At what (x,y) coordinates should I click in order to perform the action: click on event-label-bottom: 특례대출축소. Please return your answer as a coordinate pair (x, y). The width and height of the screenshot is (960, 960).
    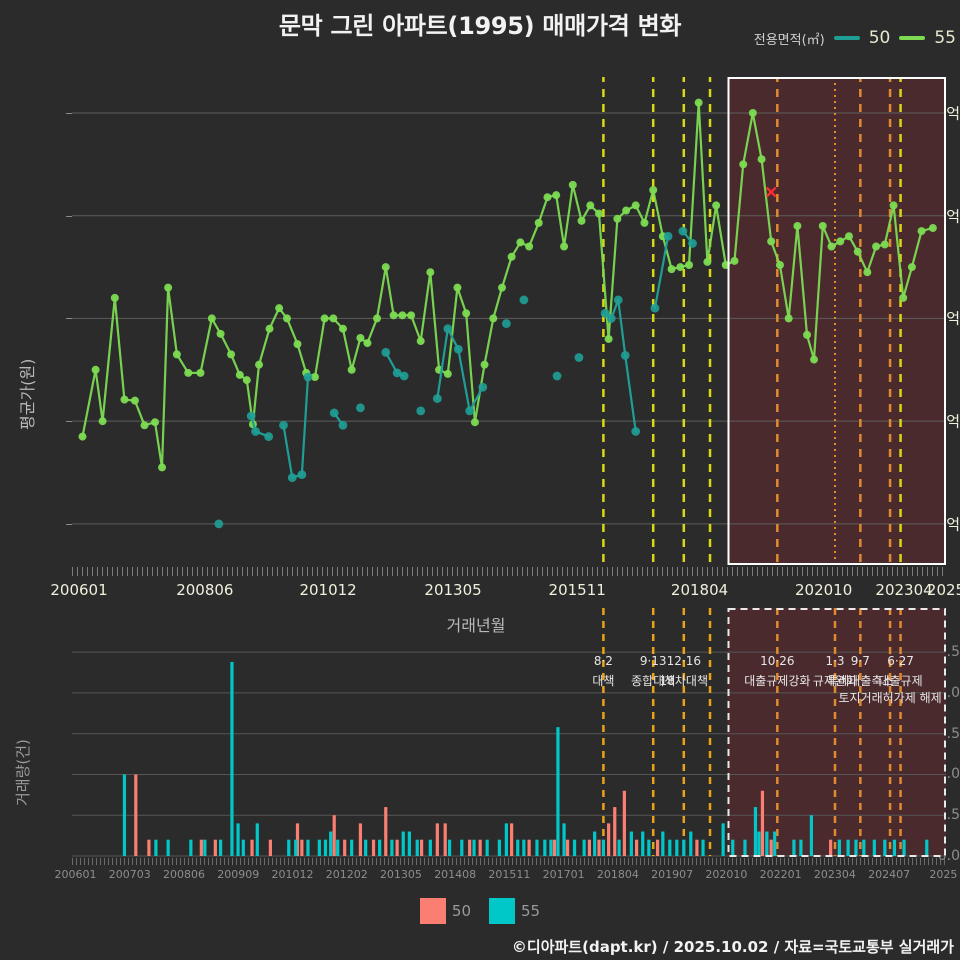
    Looking at the image, I should click on (860, 681).